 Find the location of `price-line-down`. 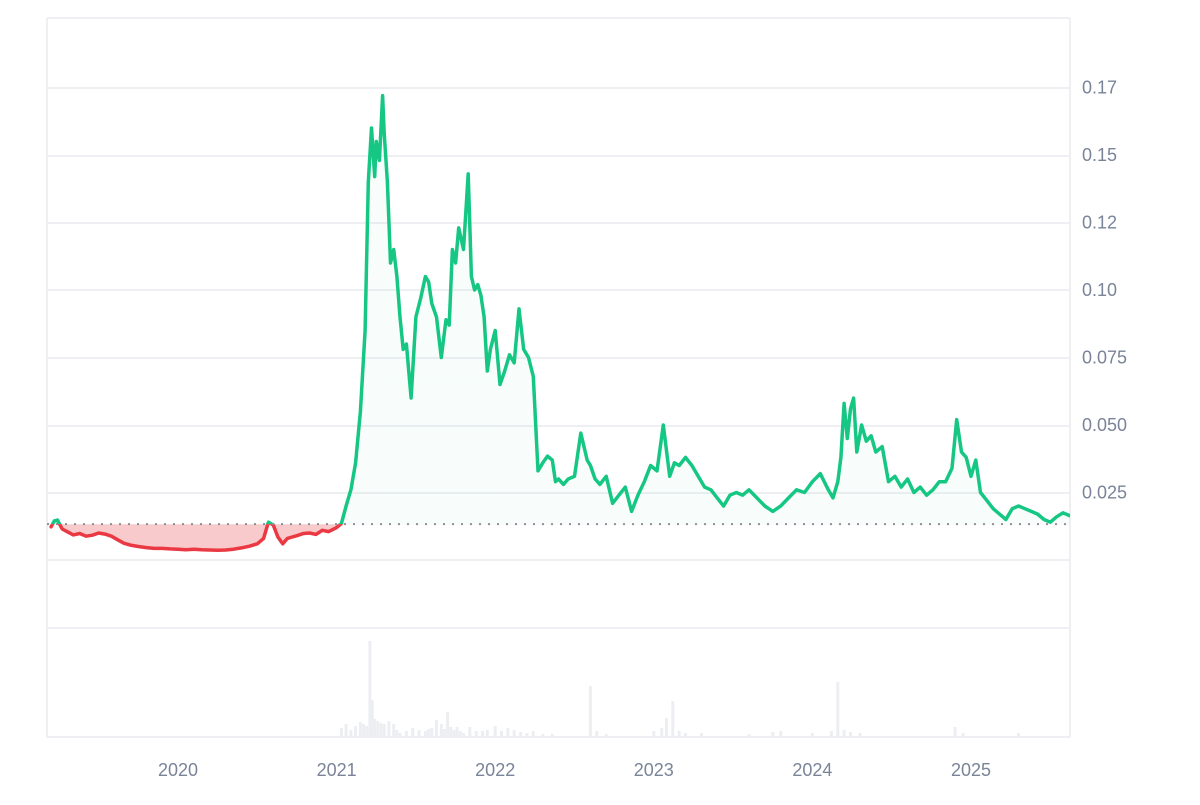

price-line-down is located at coordinates (196, 538).